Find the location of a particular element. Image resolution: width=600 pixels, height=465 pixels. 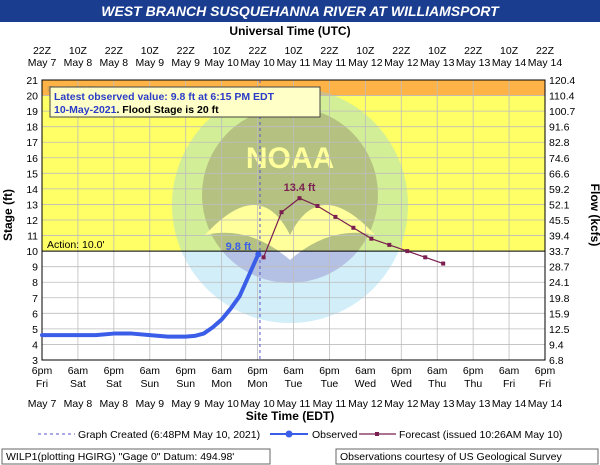

right-tick-label: 9.4 is located at coordinates (556, 345).